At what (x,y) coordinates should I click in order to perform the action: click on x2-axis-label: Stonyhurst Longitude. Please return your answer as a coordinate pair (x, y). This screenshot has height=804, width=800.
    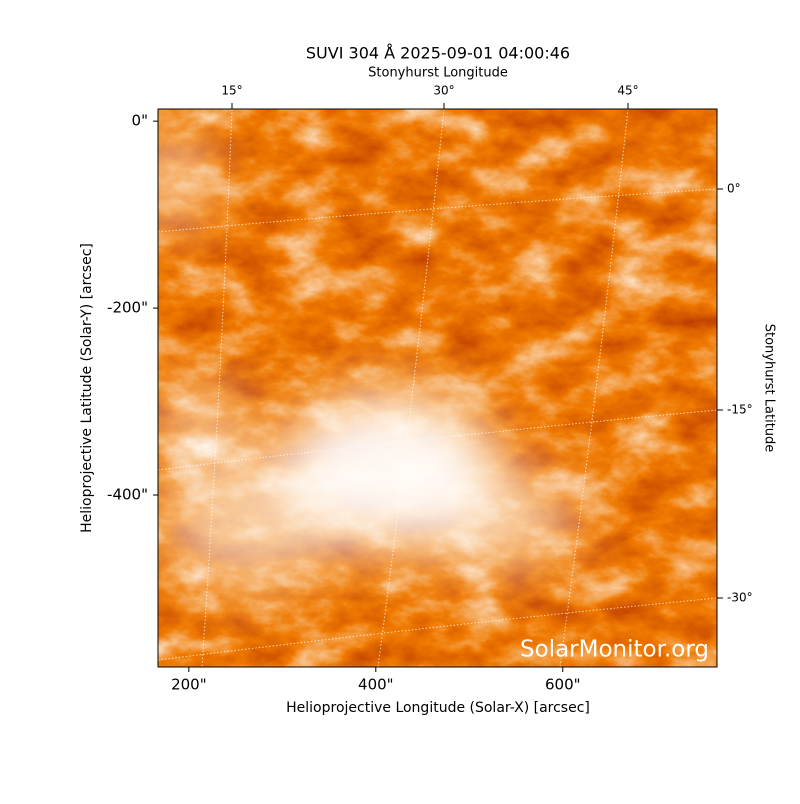
    Looking at the image, I should click on (438, 73).